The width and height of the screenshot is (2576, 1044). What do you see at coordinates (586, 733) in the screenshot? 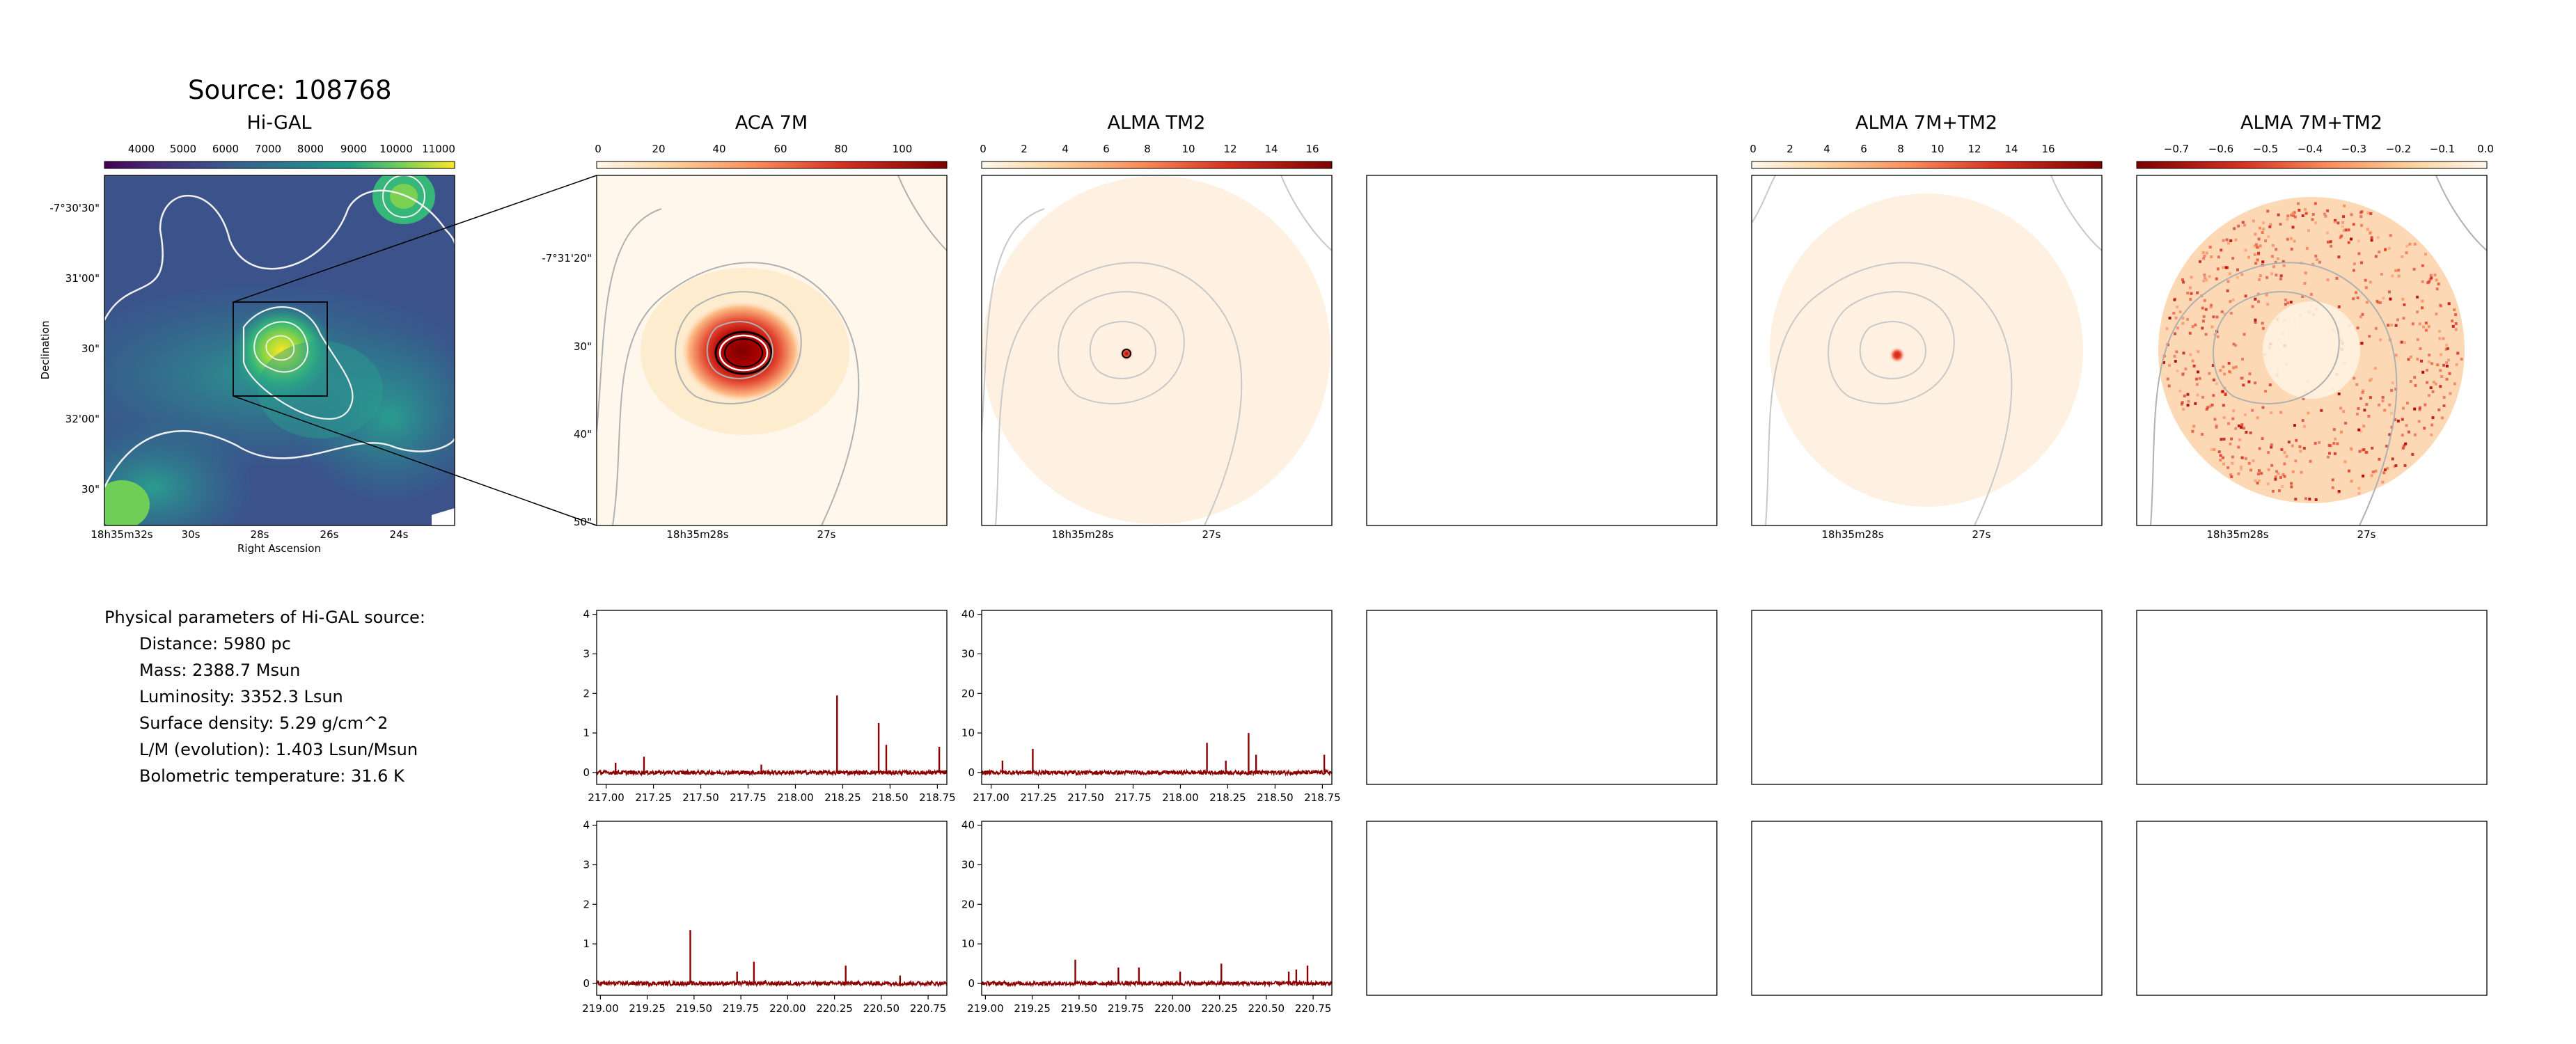
I see `ytick-label: 1` at bounding box center [586, 733].